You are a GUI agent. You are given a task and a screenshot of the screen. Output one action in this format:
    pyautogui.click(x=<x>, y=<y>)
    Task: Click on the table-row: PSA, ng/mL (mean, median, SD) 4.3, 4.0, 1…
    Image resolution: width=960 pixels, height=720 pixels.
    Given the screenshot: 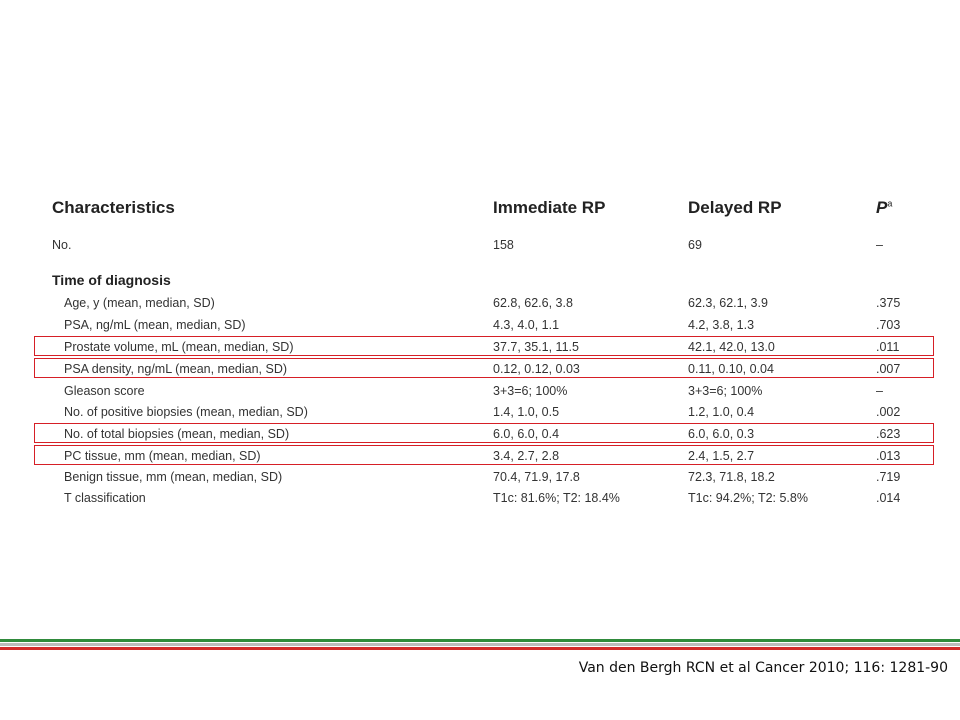 What is the action you would take?
    pyautogui.click(x=480, y=325)
    